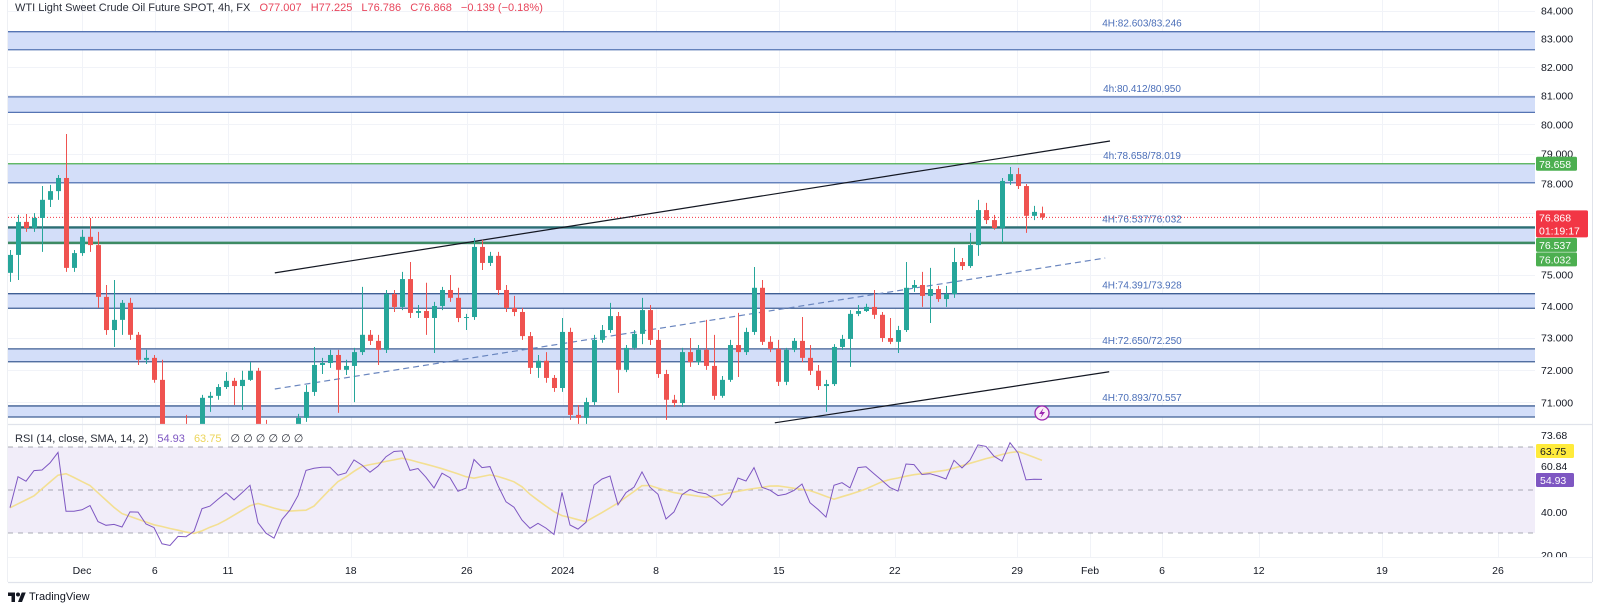 Image resolution: width=1600 pixels, height=612 pixels. Describe the element at coordinates (285, 8) in the screenshot. I see `open-value: 77.007` at that location.